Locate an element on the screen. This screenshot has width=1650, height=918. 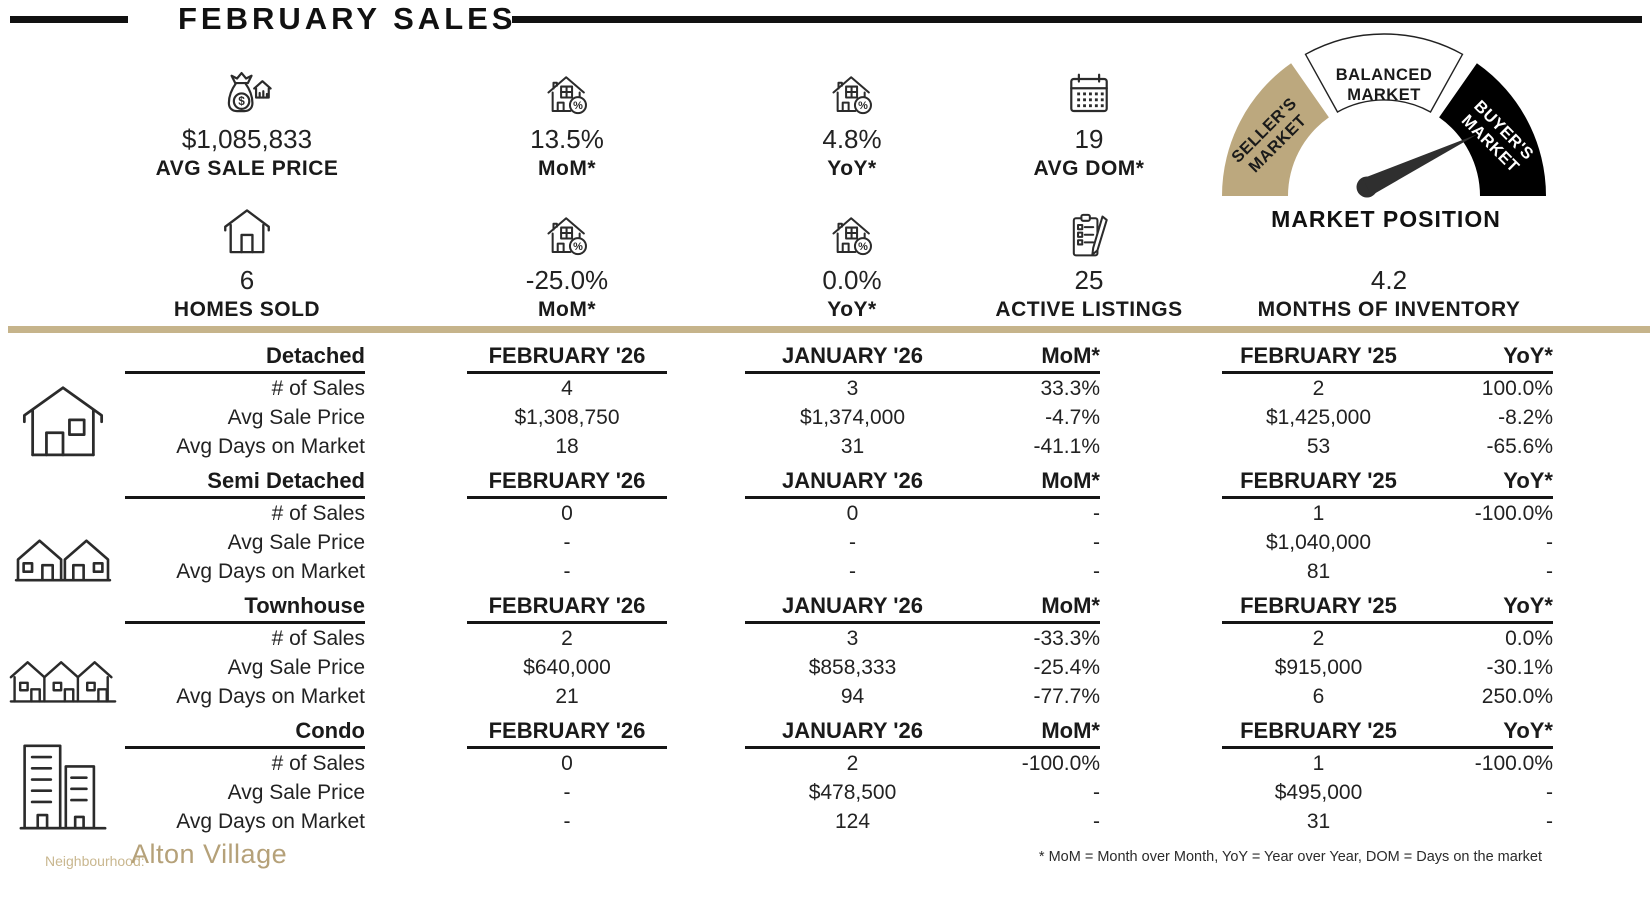
clipboard-pencil-icon is located at coordinates (1089, 233).